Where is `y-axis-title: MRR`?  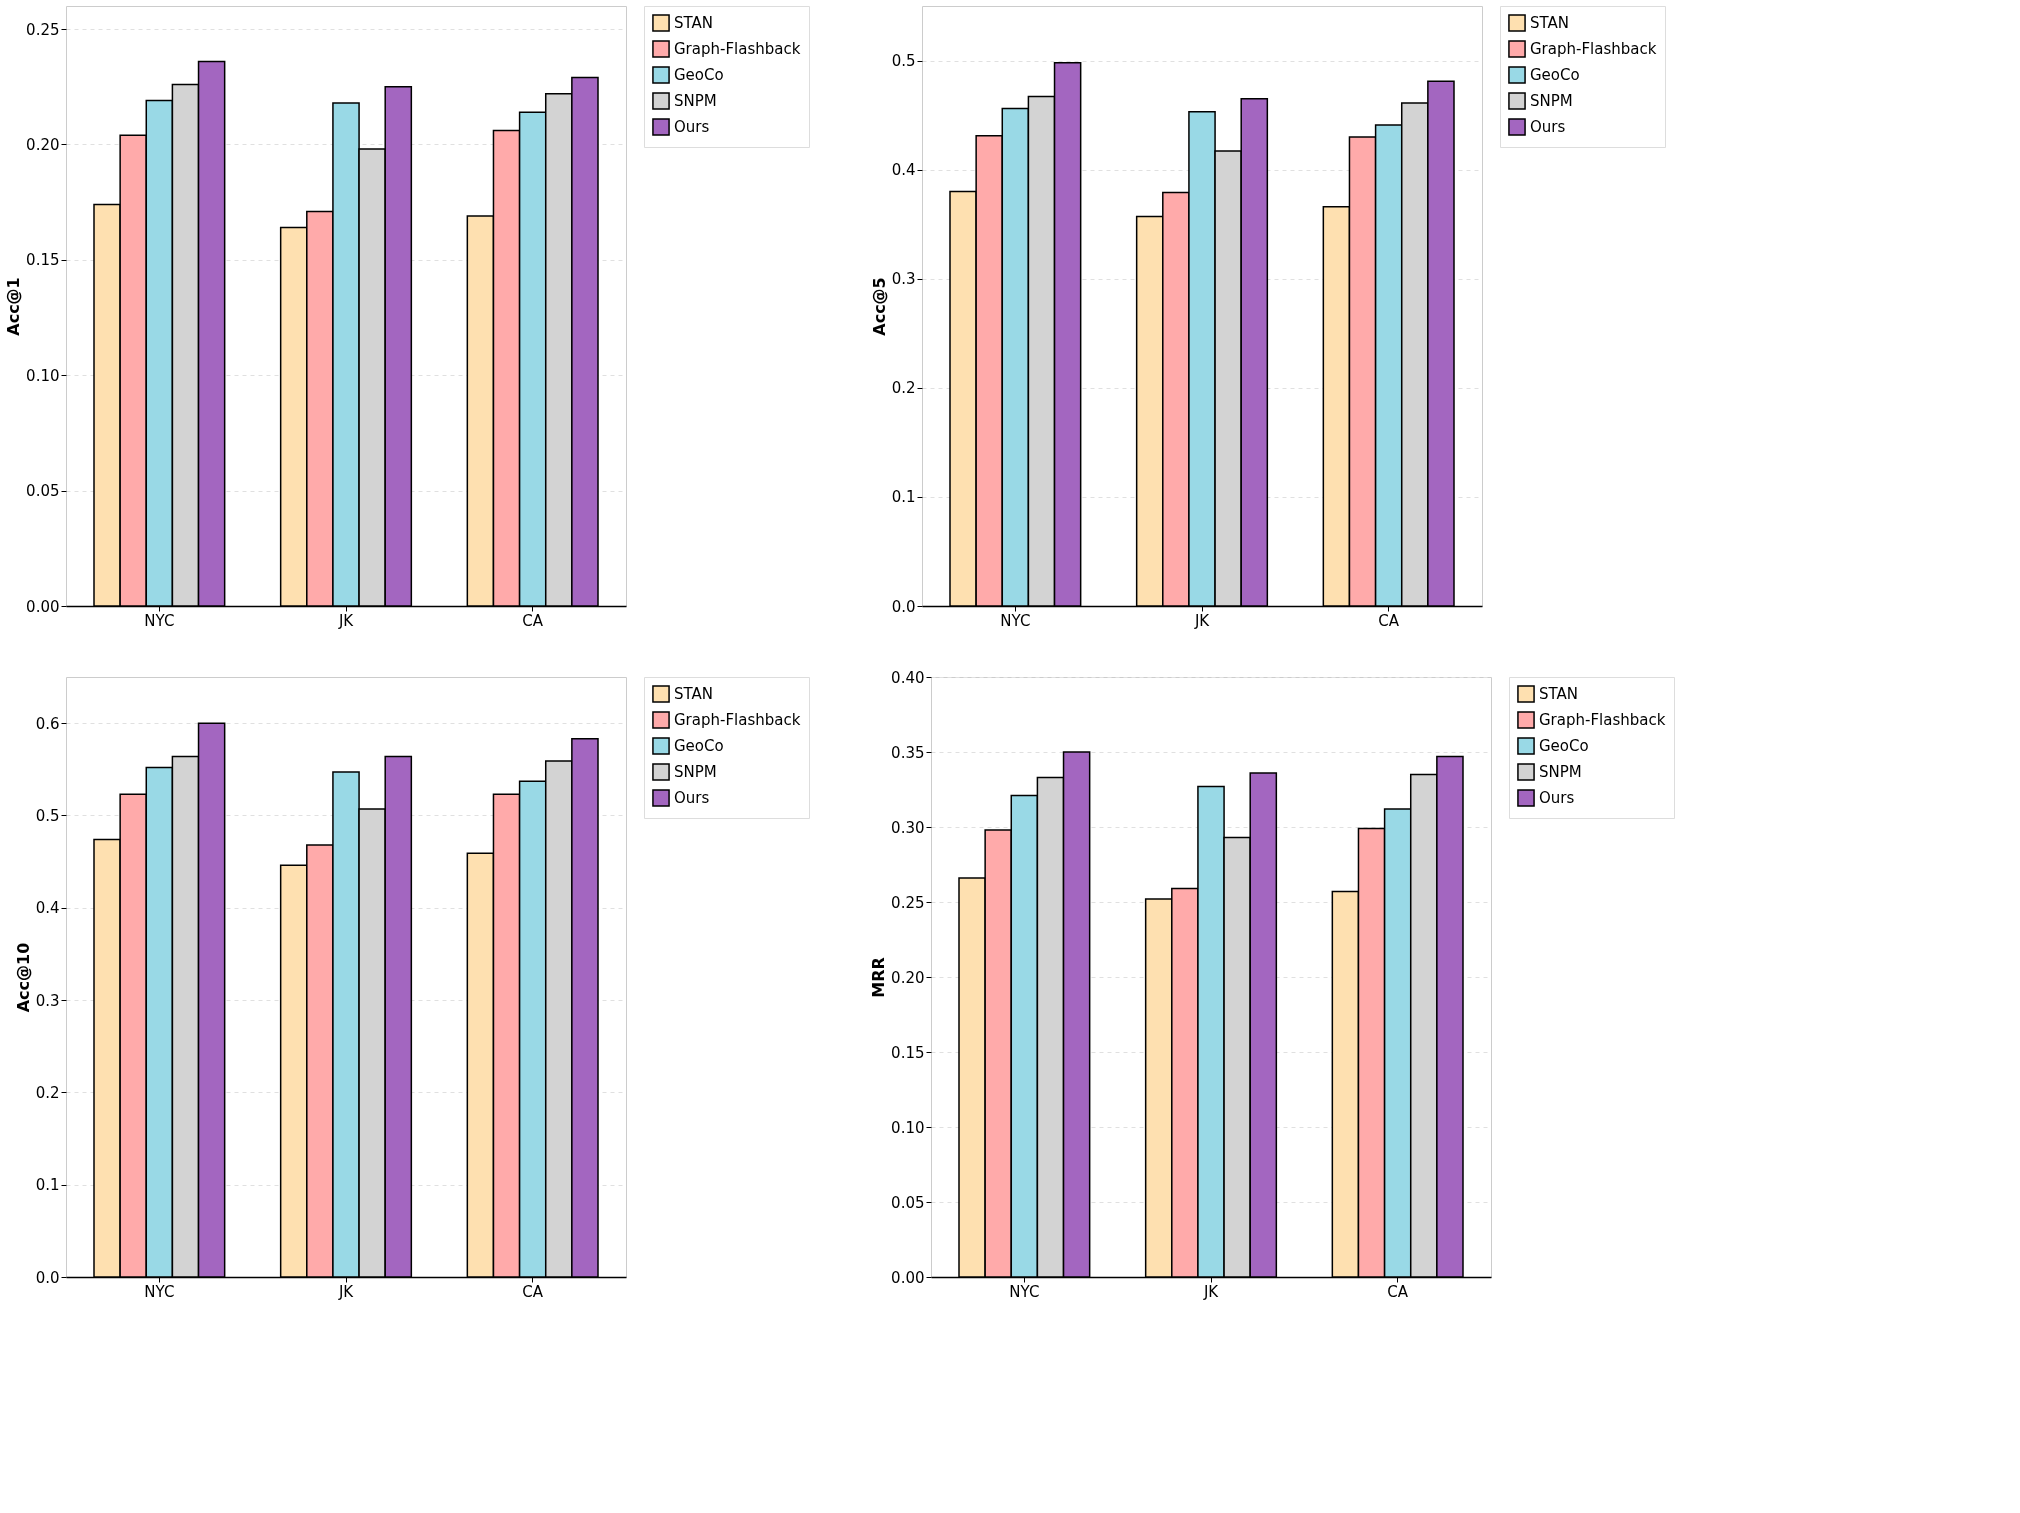
y-axis-title: MRR is located at coordinates (879, 977).